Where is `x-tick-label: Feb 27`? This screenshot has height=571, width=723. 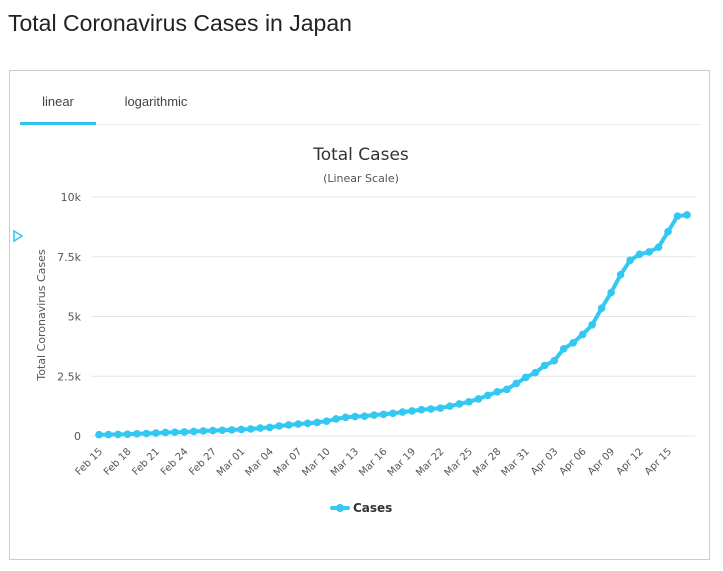 x-tick-label: Feb 27 is located at coordinates (203, 462).